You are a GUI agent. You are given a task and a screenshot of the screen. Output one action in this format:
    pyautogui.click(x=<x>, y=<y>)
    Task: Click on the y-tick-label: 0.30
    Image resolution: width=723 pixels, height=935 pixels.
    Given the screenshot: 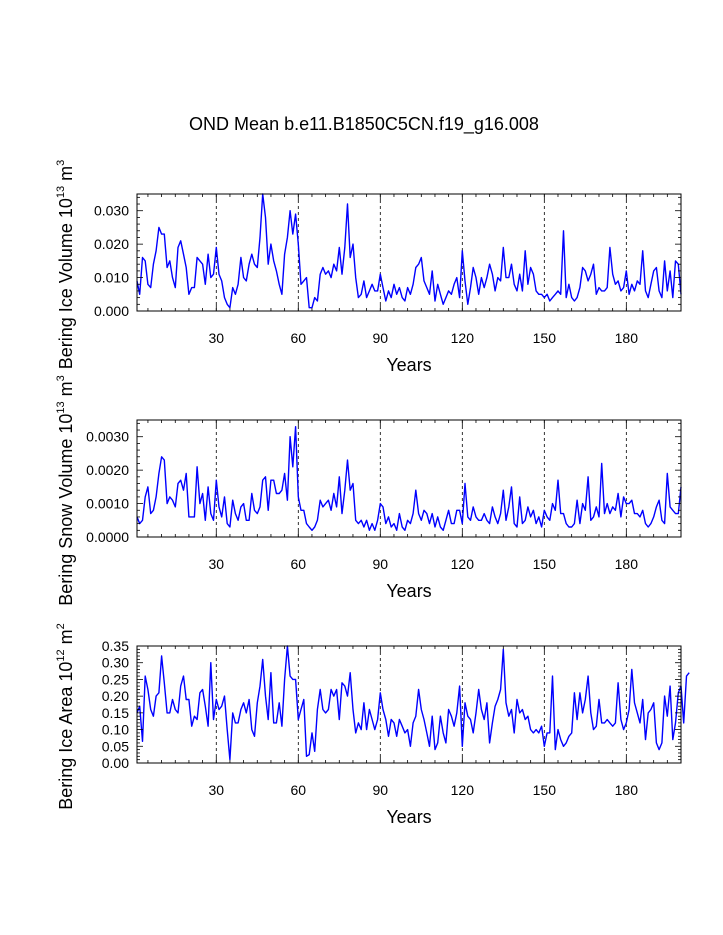 What is the action you would take?
    pyautogui.click(x=115, y=663)
    